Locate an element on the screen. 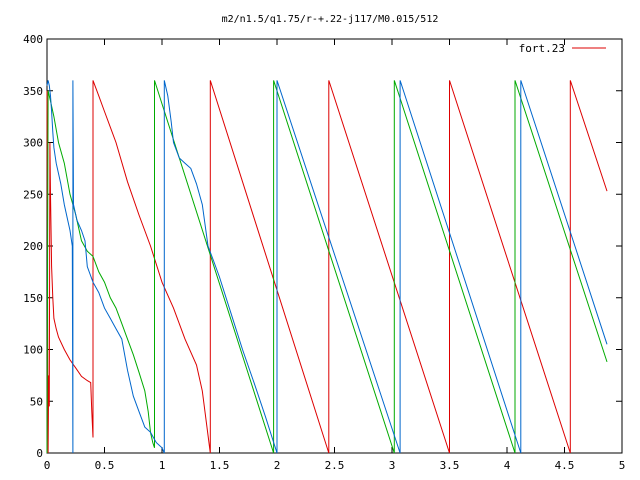 Image resolution: width=640 pixels, height=480 pixels. y-tick-label: 200 is located at coordinates (33, 246).